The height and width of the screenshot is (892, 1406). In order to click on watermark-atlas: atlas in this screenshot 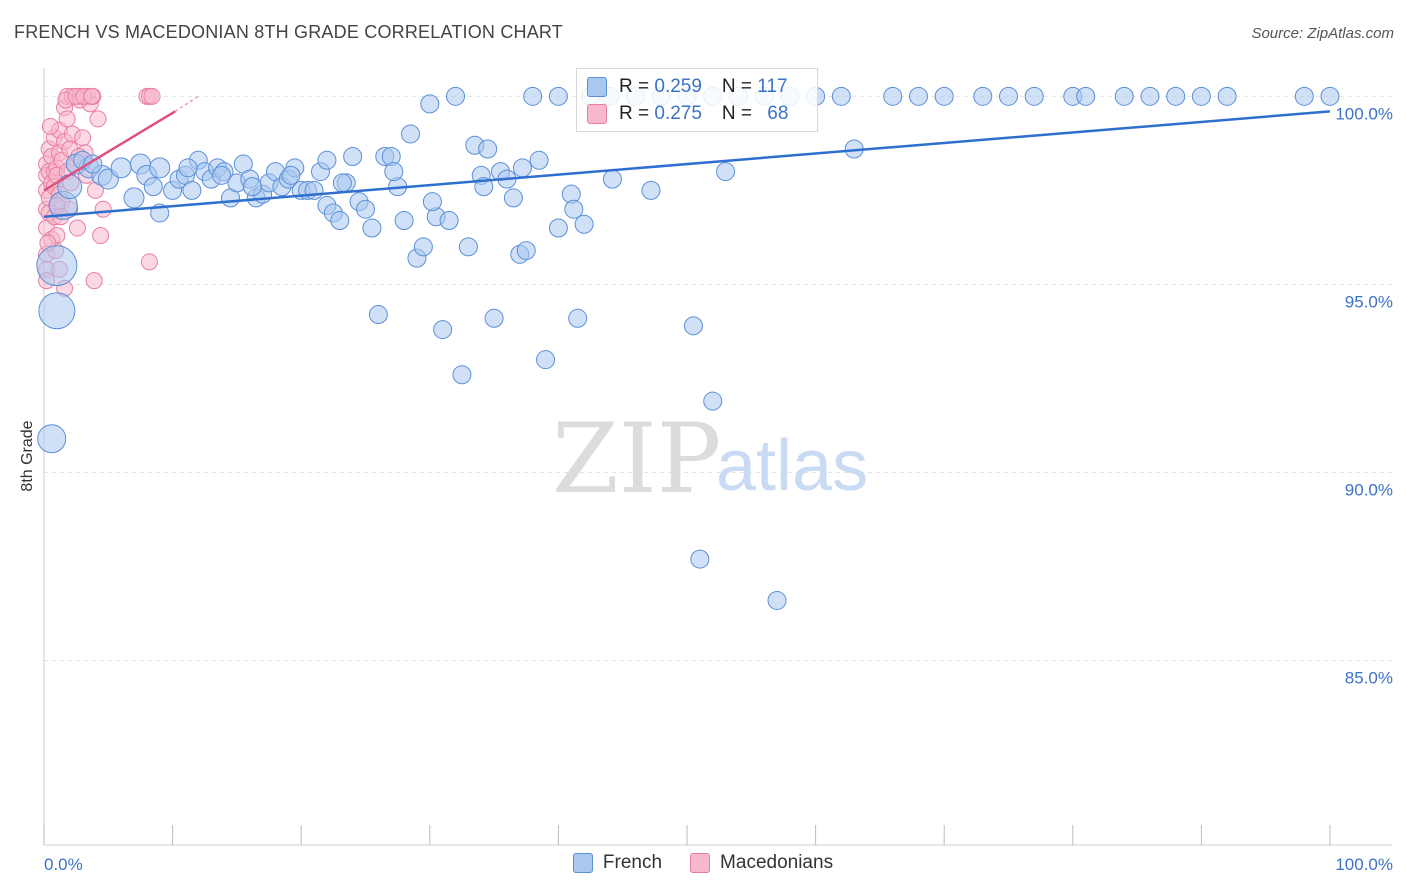, I will do `click(792, 466)`.